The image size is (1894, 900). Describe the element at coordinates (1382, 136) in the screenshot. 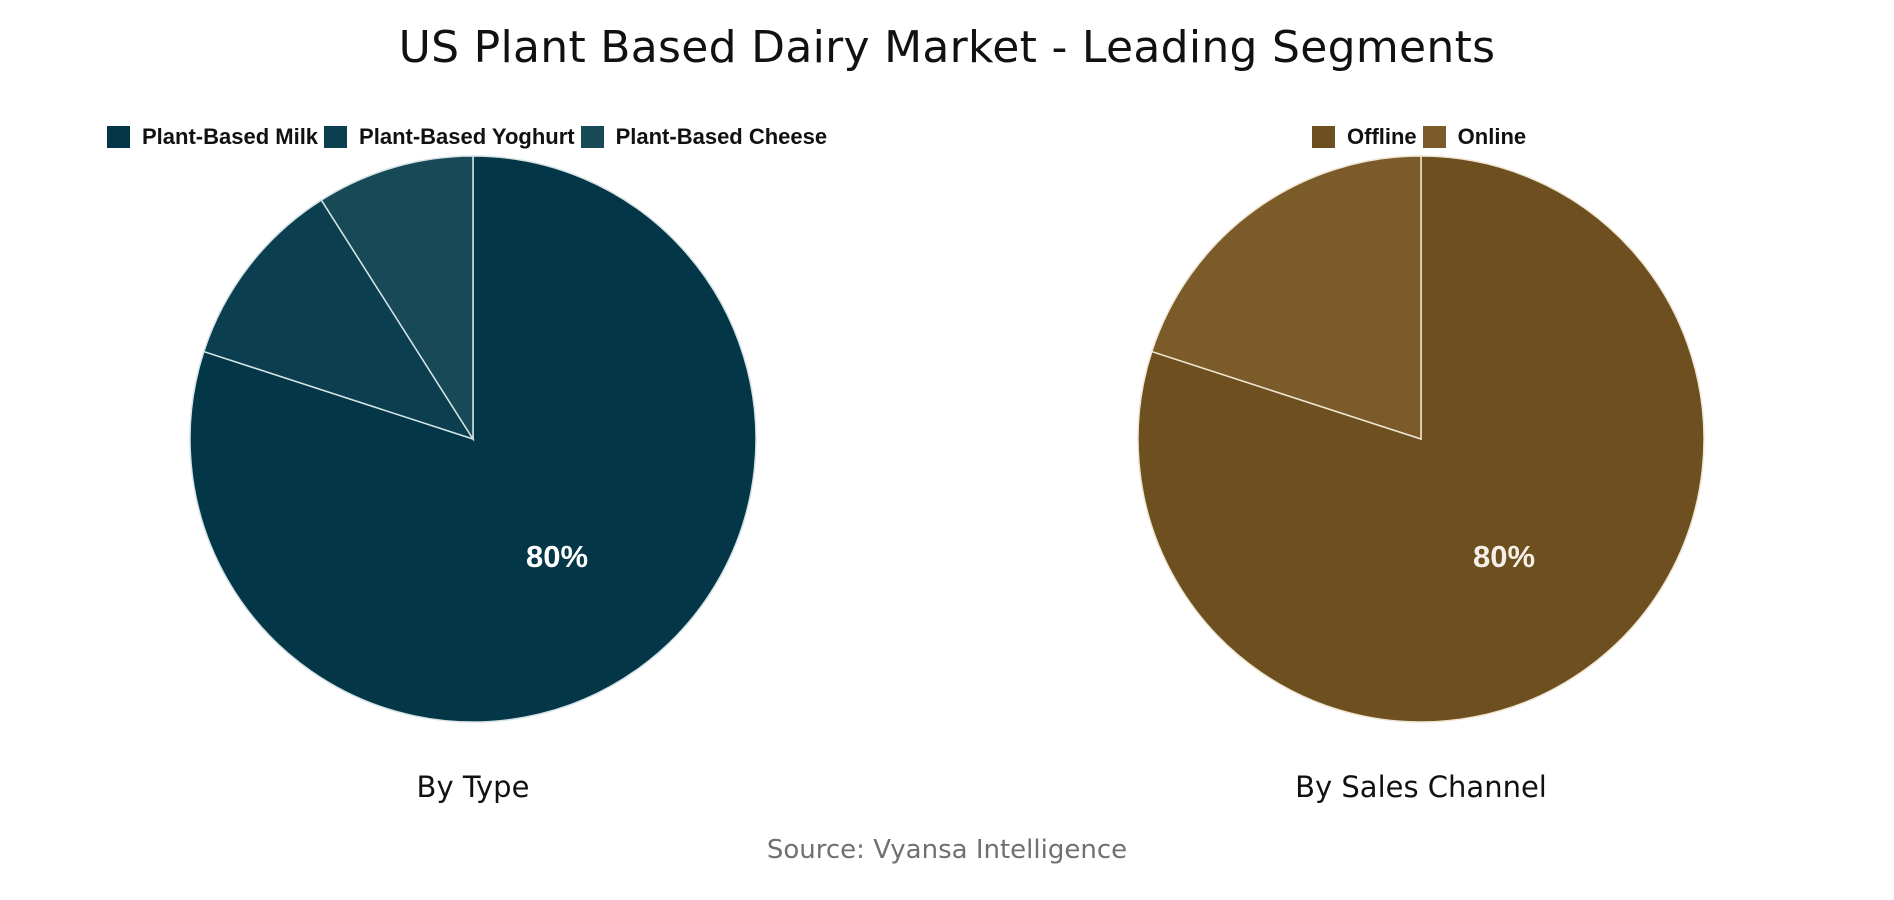

I see `legend-label: Offline` at that location.